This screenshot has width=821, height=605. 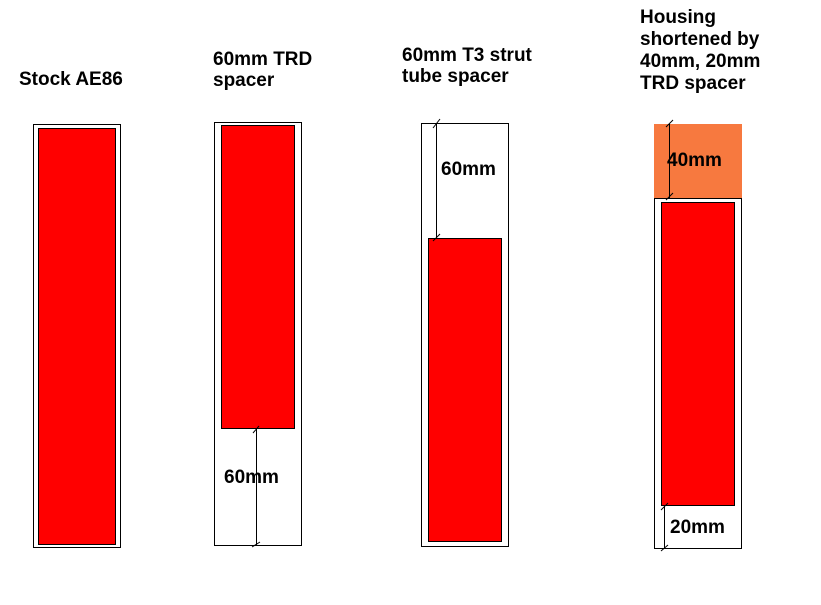 What do you see at coordinates (700, 39) in the screenshot?
I see `title-line: shortened by` at bounding box center [700, 39].